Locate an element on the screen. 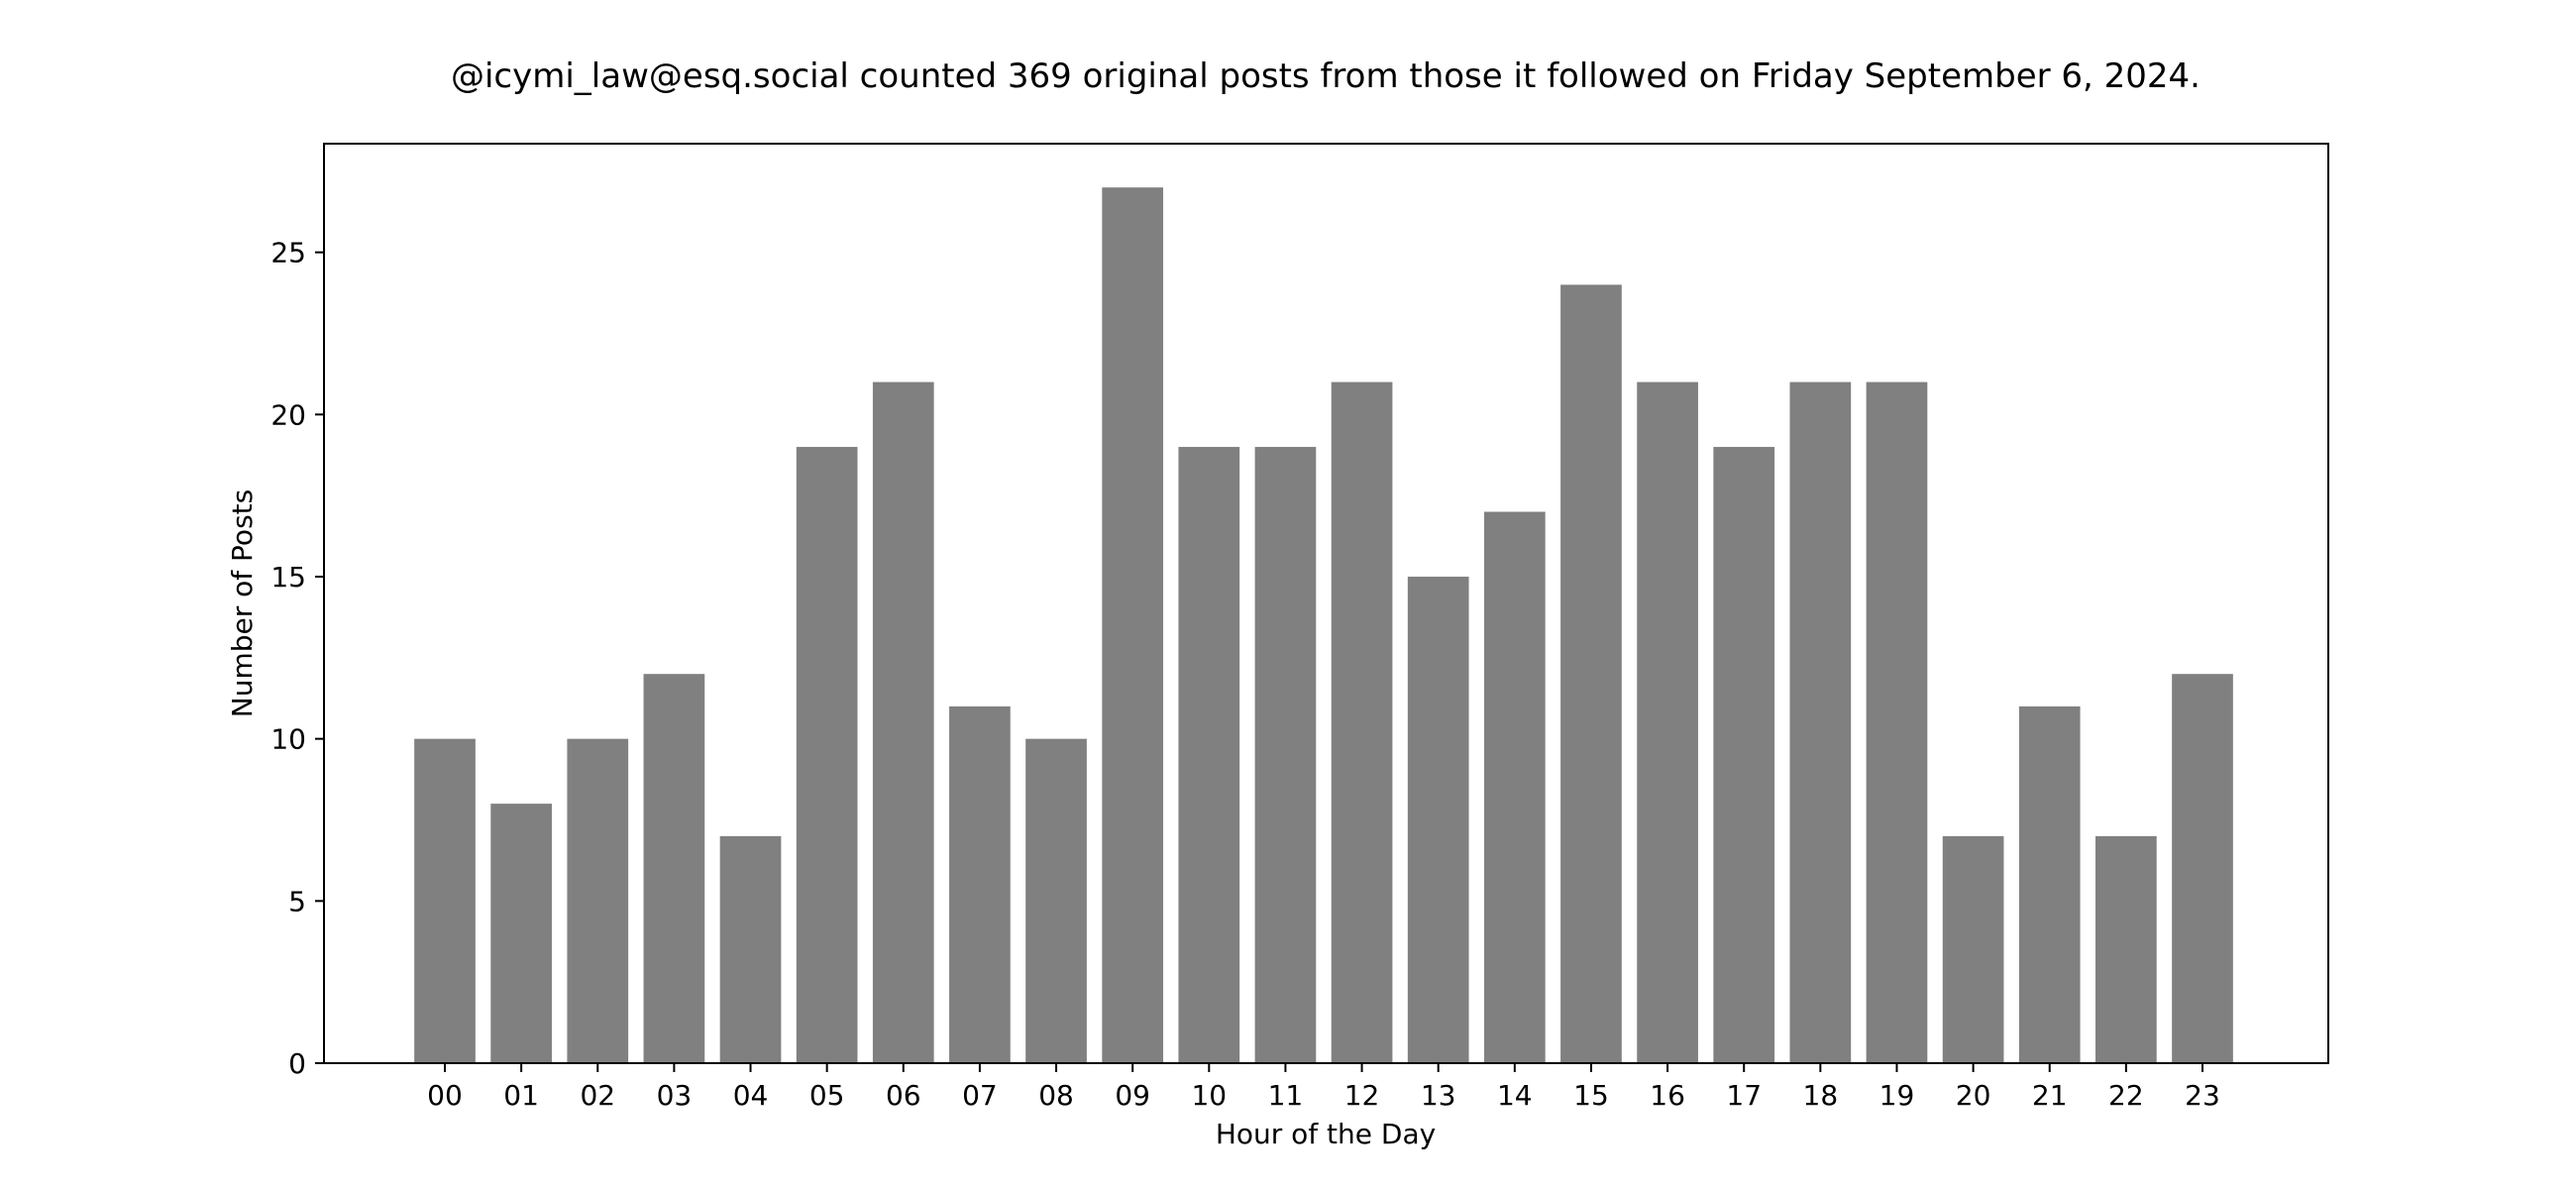 The height and width of the screenshot is (1189, 2576). x-tick-label: 15 is located at coordinates (1591, 1095).